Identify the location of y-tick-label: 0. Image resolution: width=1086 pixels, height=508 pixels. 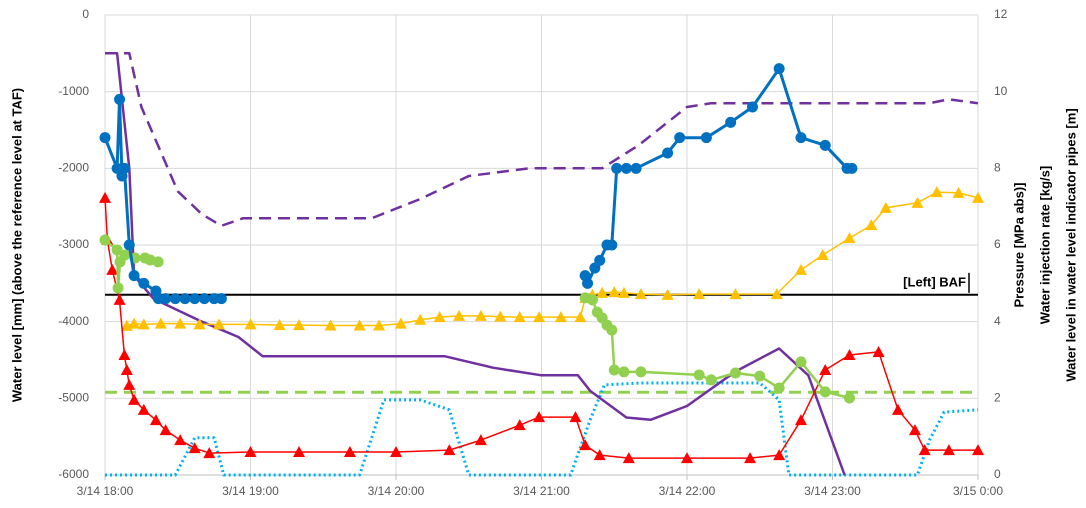
(85, 14).